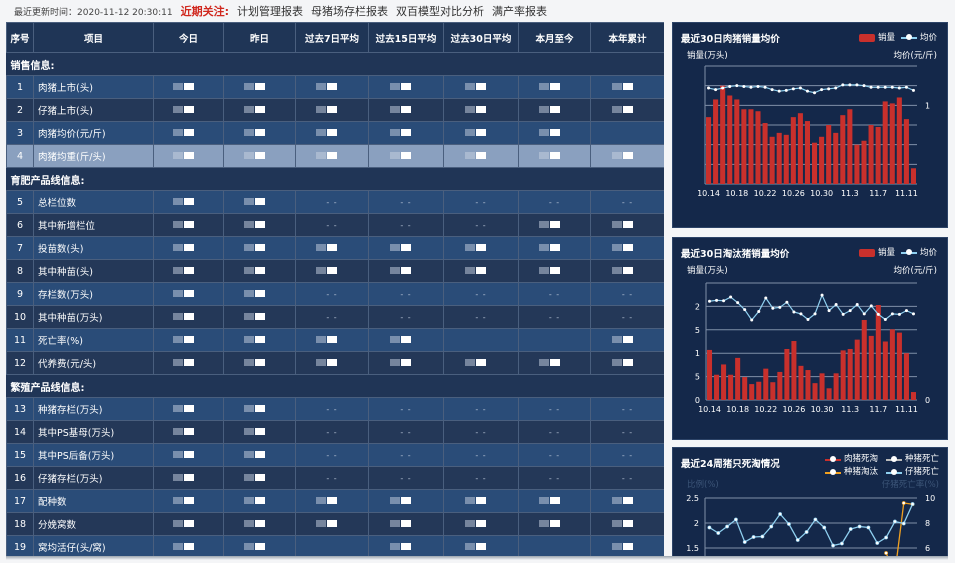  What do you see at coordinates (520, 11) in the screenshot?
I see `link-full-capacity-report: 满产率报表` at bounding box center [520, 11].